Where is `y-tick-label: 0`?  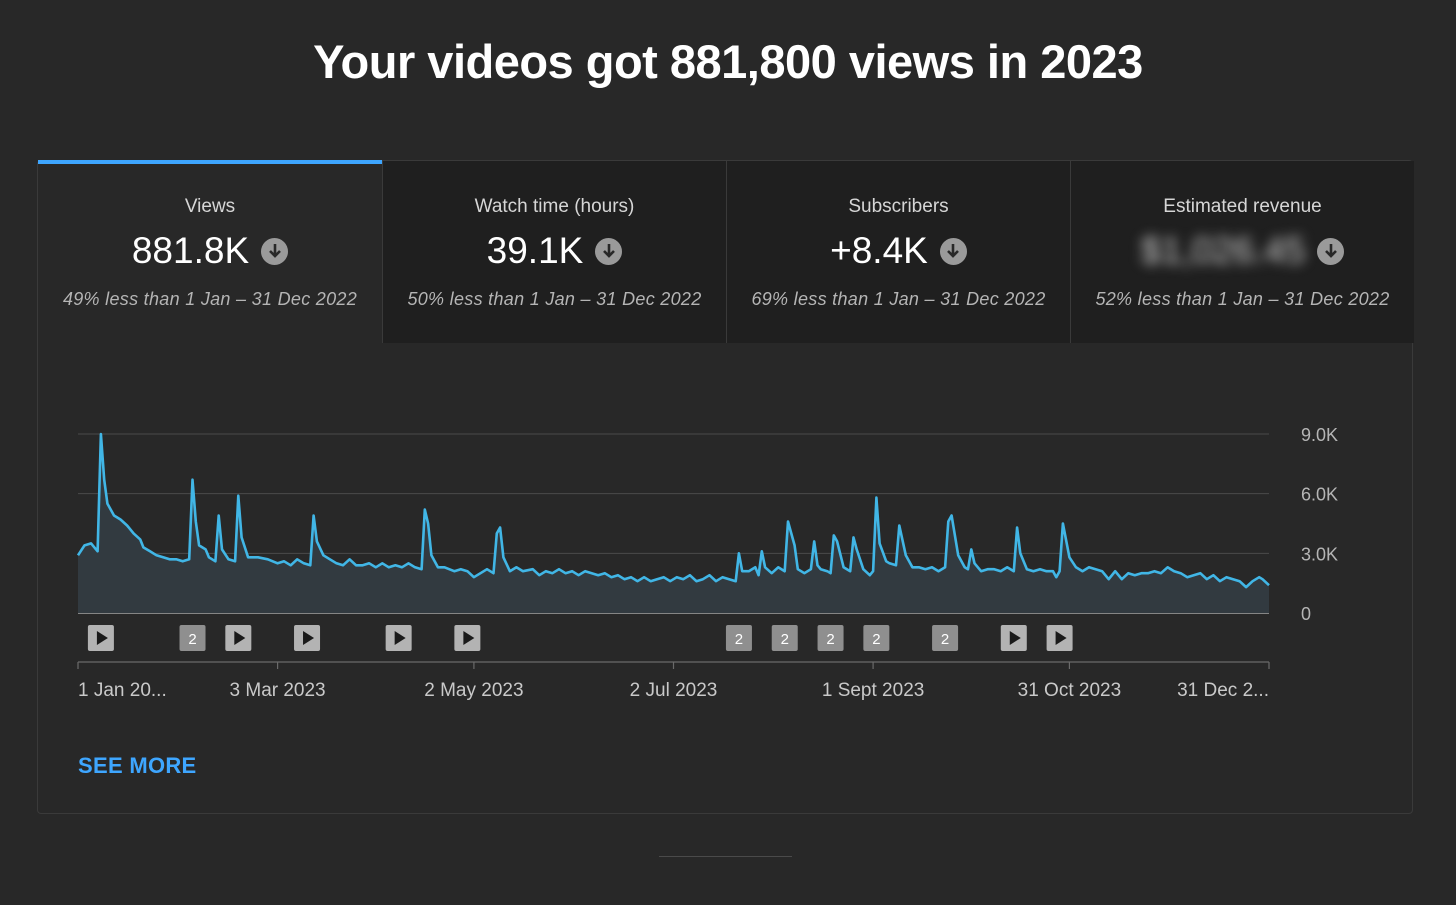
y-tick-label: 0 is located at coordinates (1306, 614).